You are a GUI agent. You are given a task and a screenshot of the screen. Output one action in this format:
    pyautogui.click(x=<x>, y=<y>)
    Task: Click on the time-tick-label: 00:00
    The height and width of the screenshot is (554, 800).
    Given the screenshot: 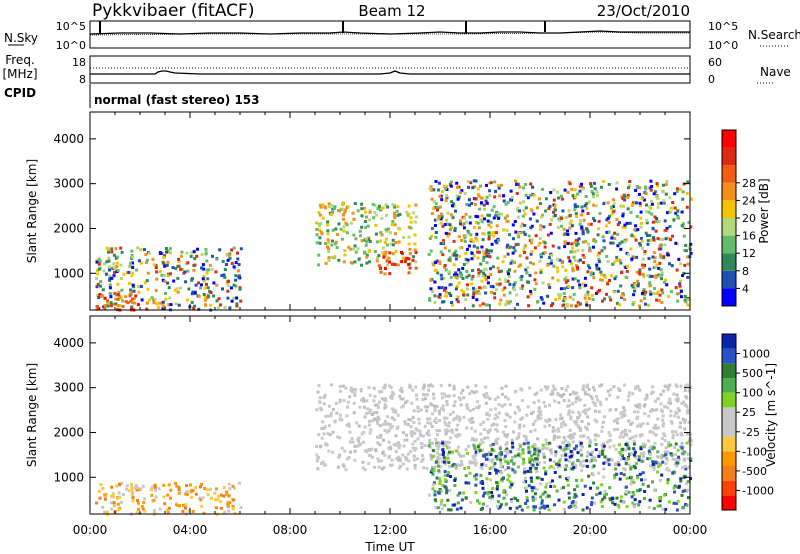 What is the action you would take?
    pyautogui.click(x=690, y=530)
    